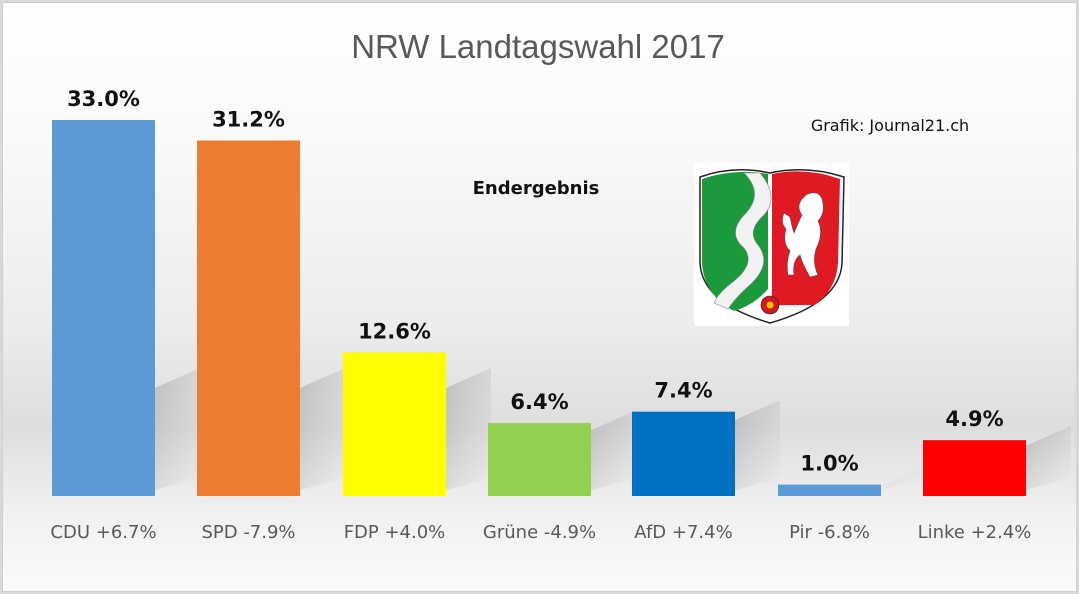 The height and width of the screenshot is (594, 1079). I want to click on nrw-coat-of-arms-icon, so click(771, 244).